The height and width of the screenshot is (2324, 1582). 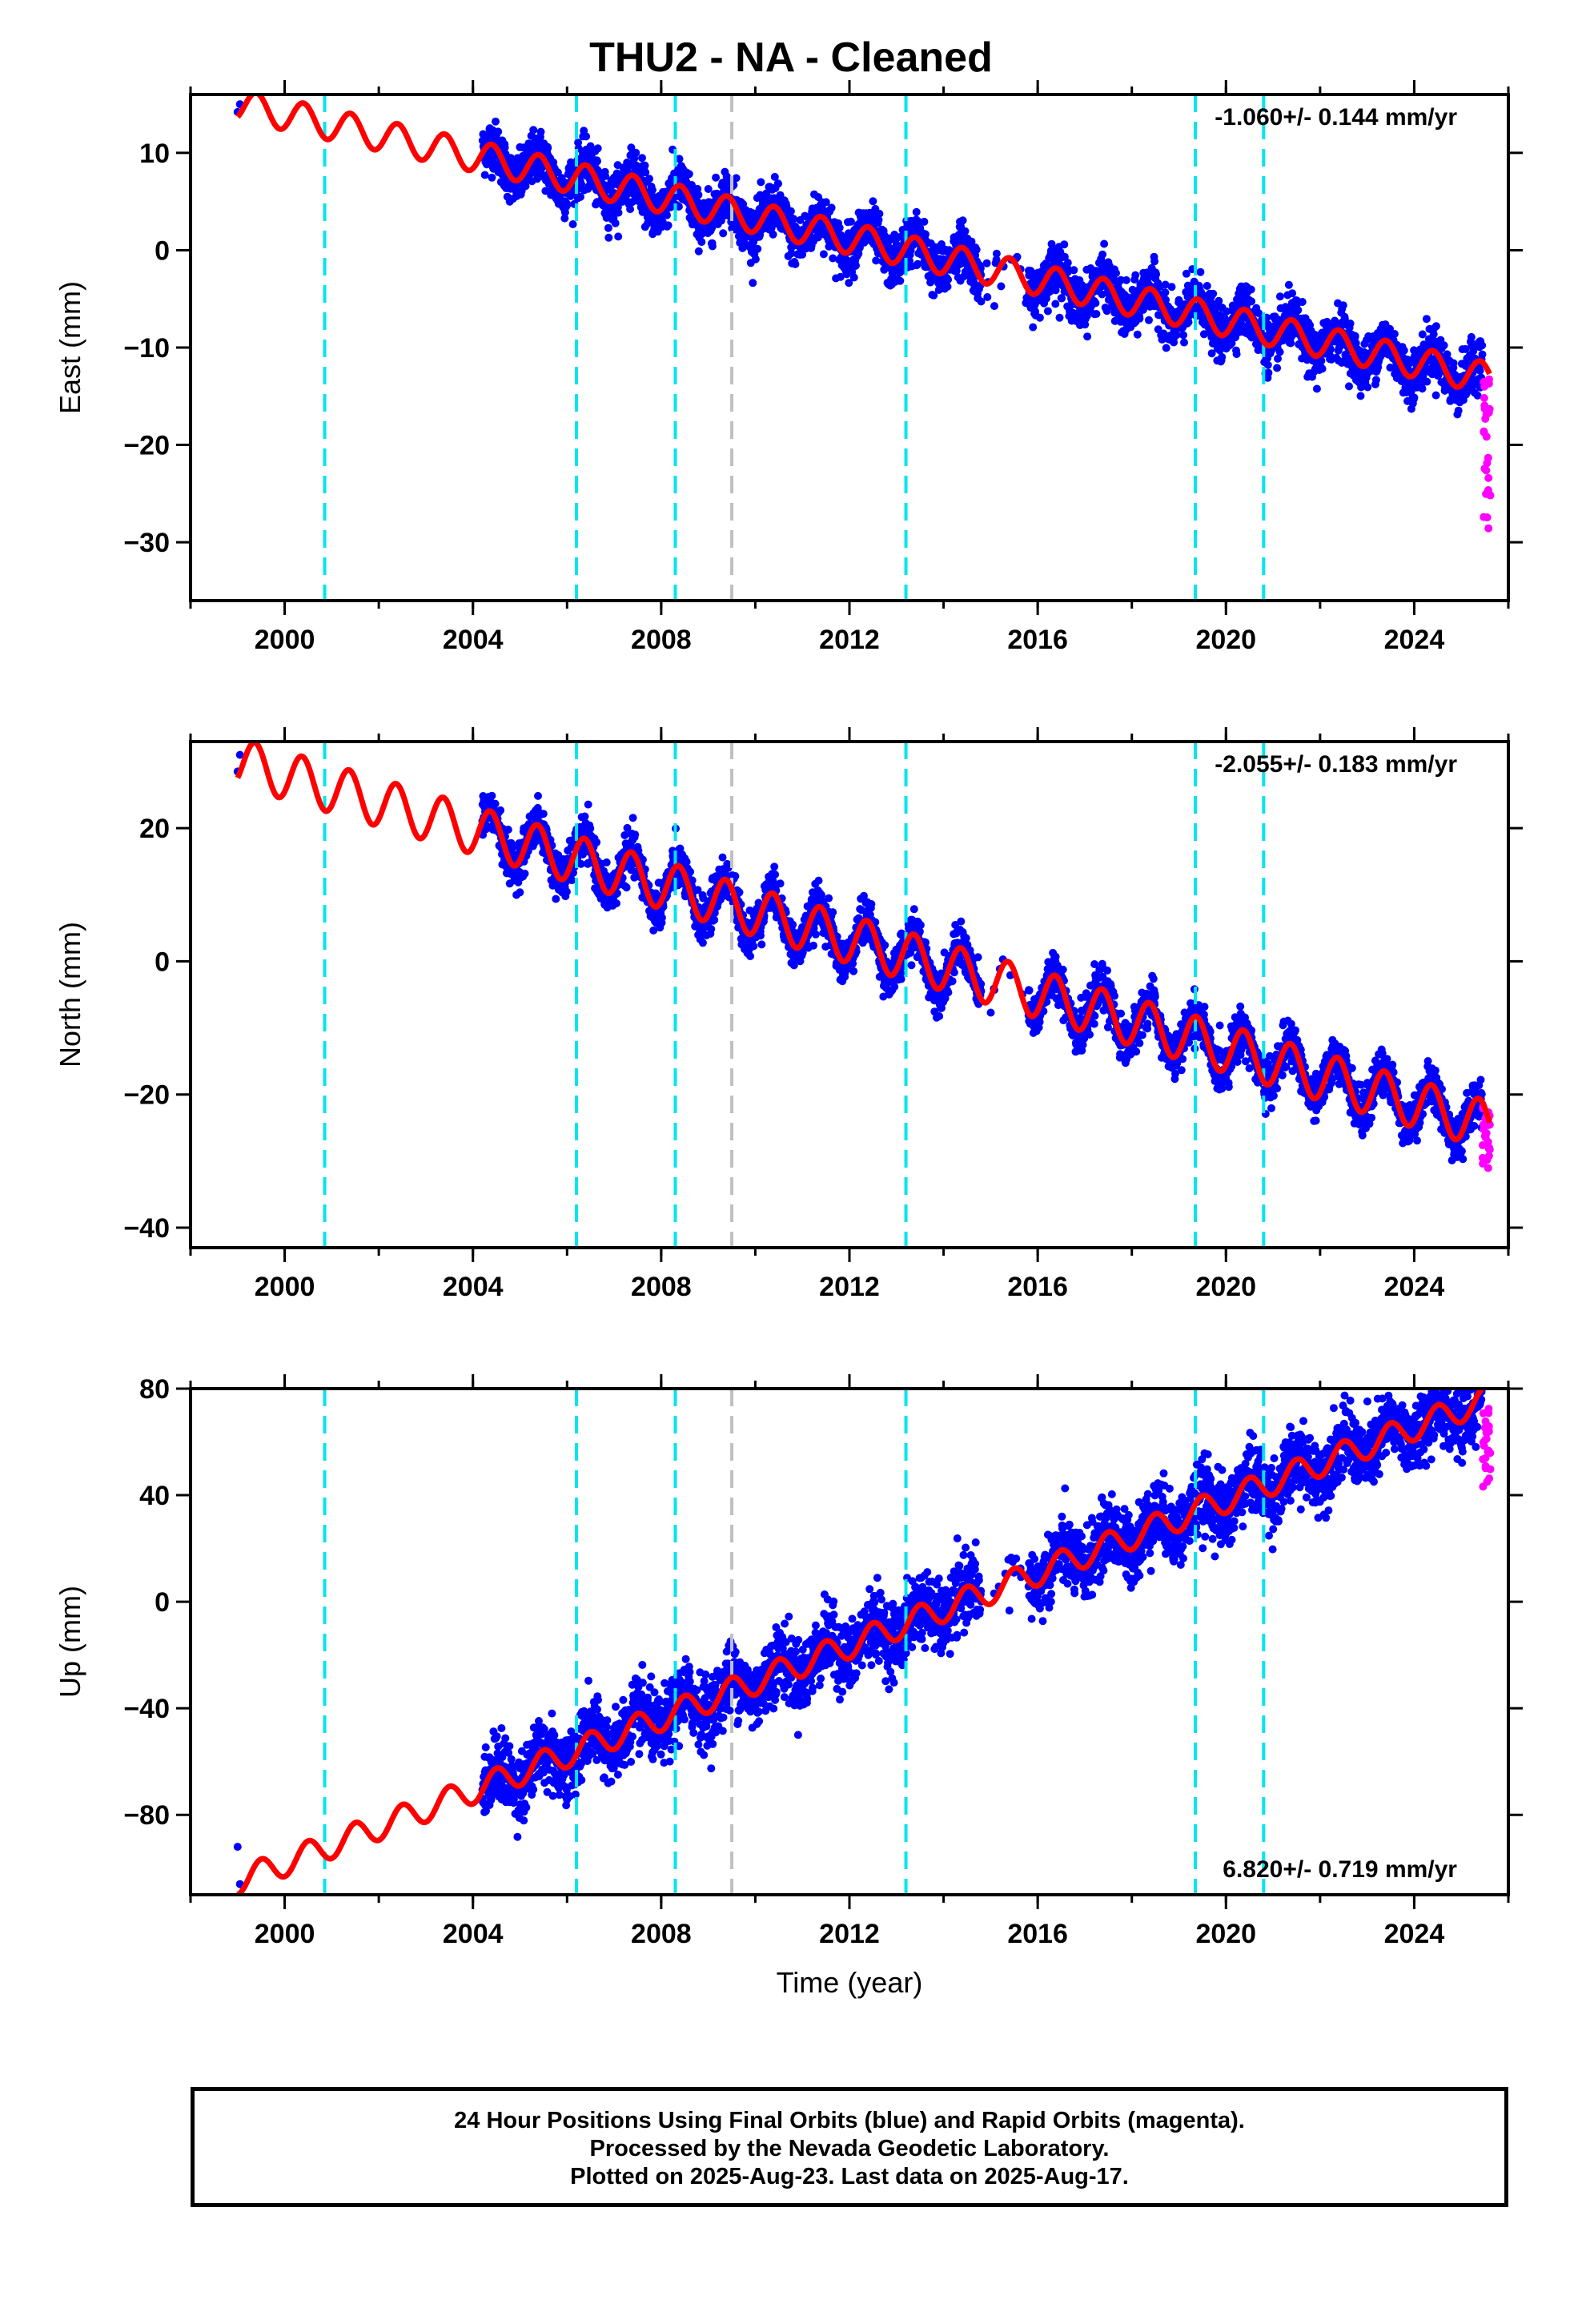 I want to click on x-tick-label: 2004, so click(x=473, y=640).